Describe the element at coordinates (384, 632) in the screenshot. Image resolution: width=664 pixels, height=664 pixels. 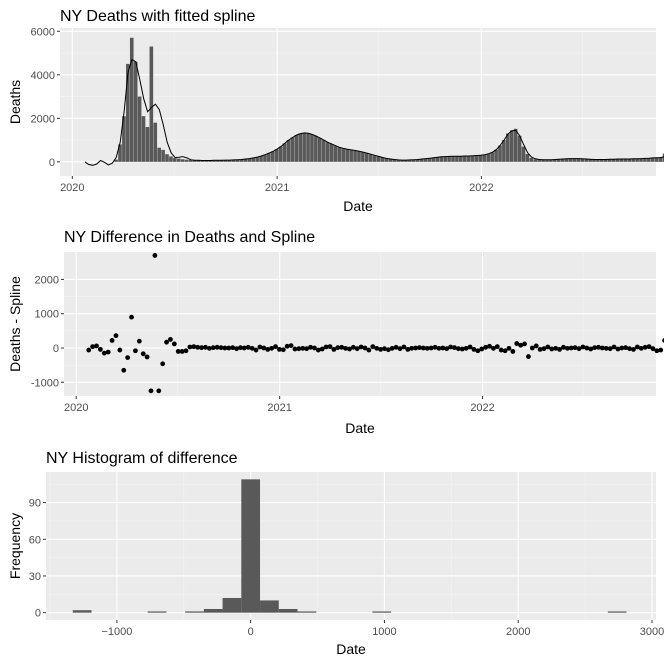
I see `histogram-x-tick-label: 1000` at that location.